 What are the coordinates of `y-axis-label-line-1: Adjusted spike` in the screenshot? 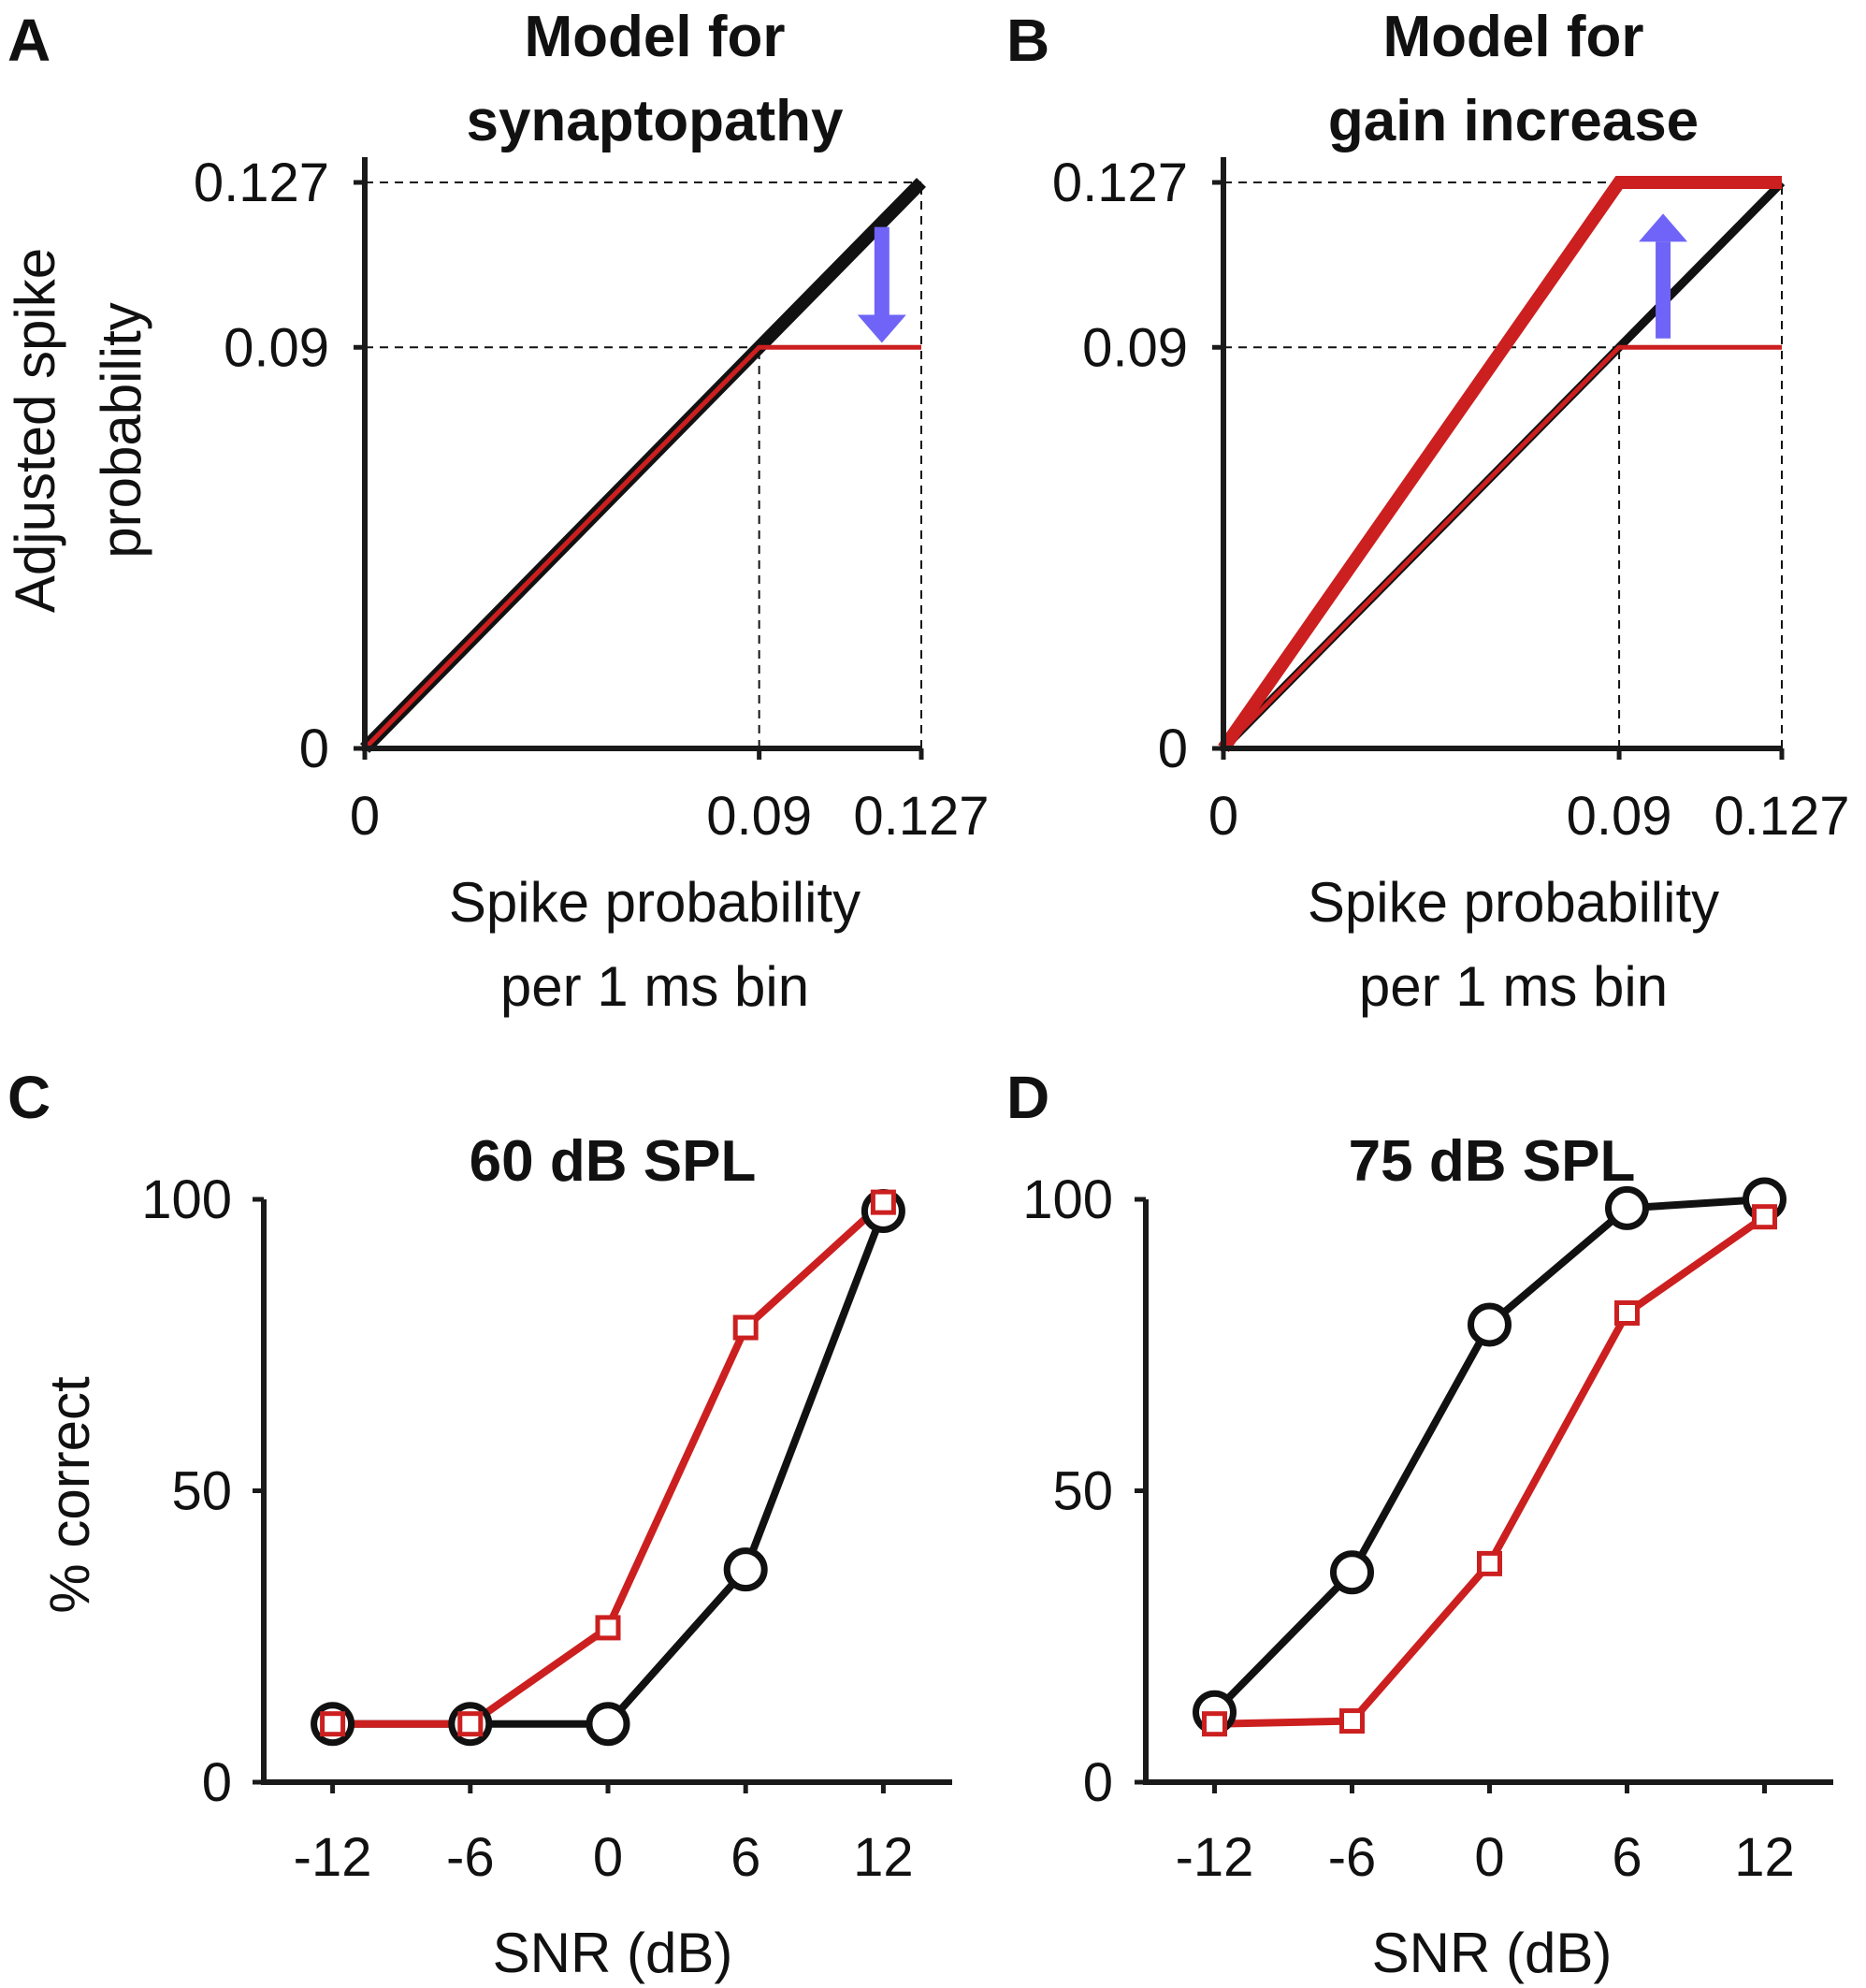 It's located at (35, 430).